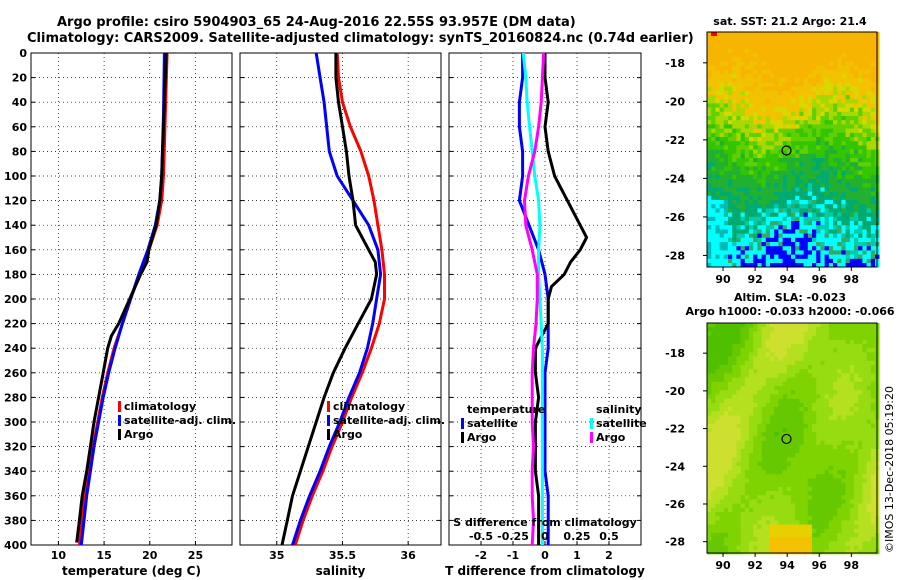 This screenshot has width=900, height=580. I want to click on depth-tick-label: 380, so click(15, 520).